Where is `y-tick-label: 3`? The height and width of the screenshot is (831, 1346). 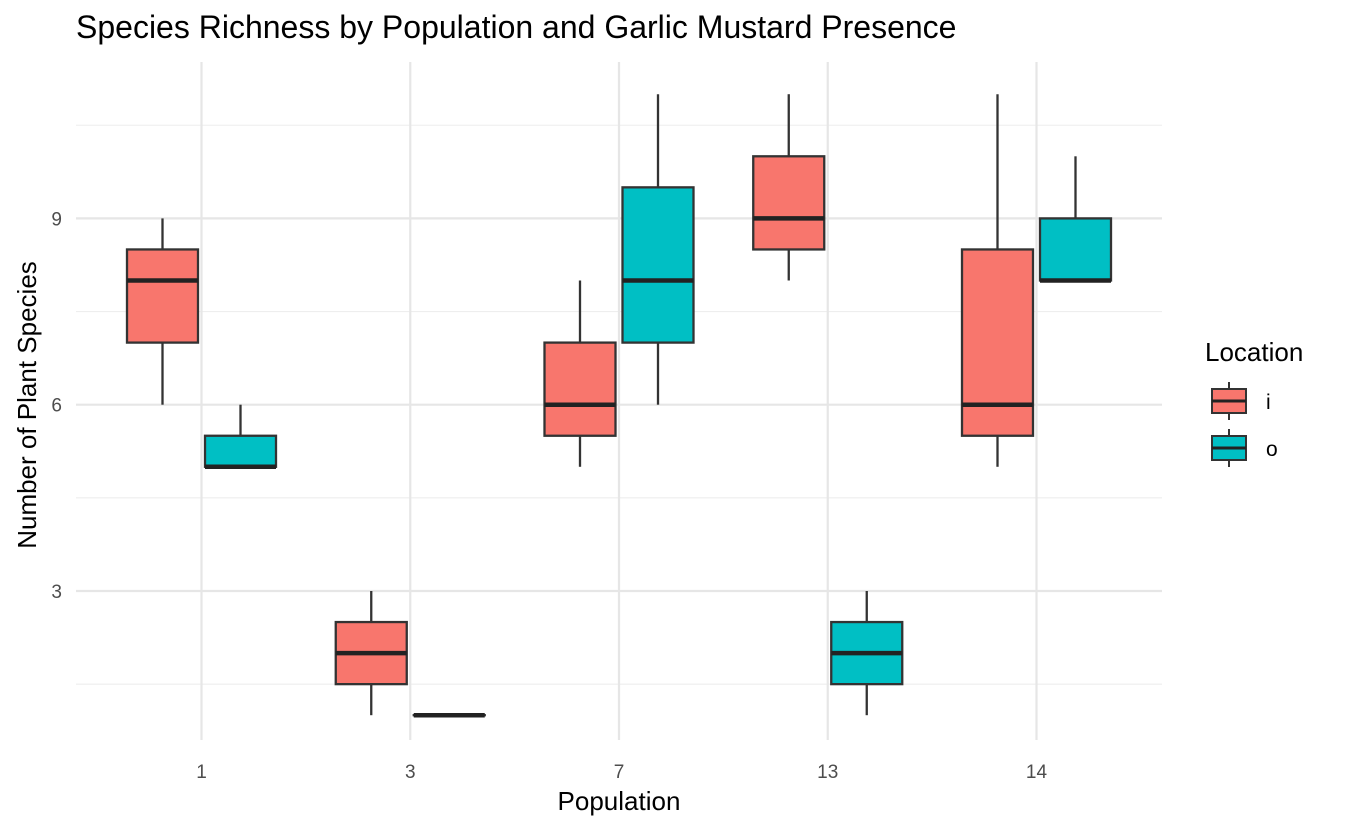
y-tick-label: 3 is located at coordinates (56, 592).